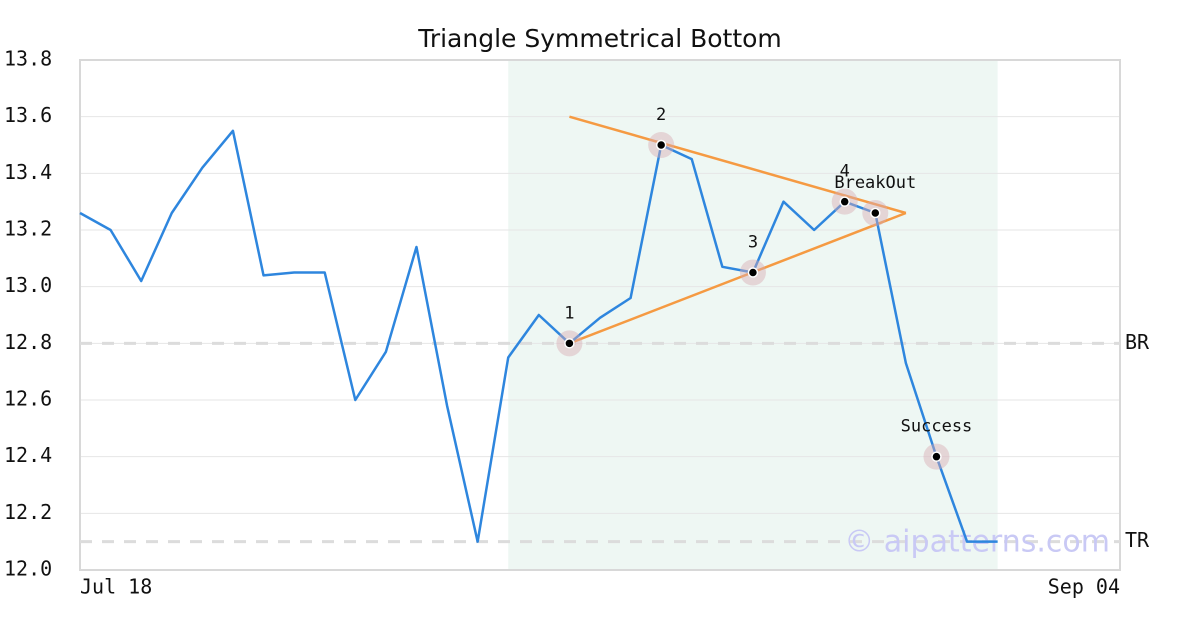  What do you see at coordinates (661, 115) in the screenshot?
I see `point-label: 2` at bounding box center [661, 115].